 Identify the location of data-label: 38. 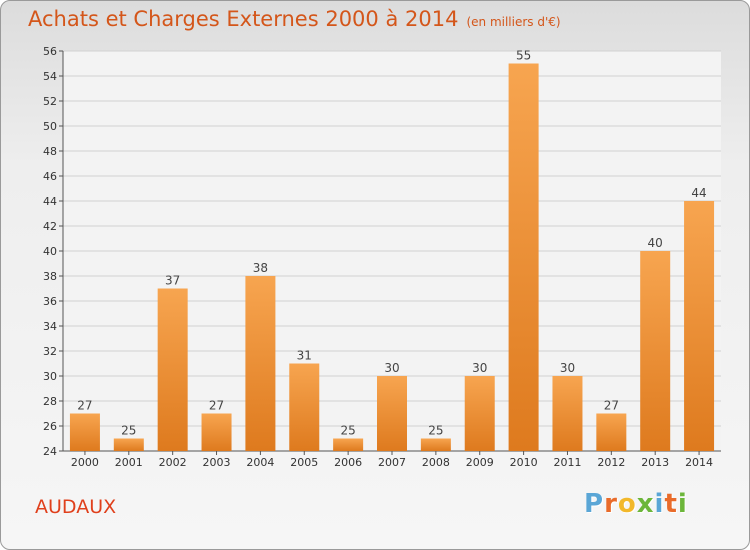
(260, 268).